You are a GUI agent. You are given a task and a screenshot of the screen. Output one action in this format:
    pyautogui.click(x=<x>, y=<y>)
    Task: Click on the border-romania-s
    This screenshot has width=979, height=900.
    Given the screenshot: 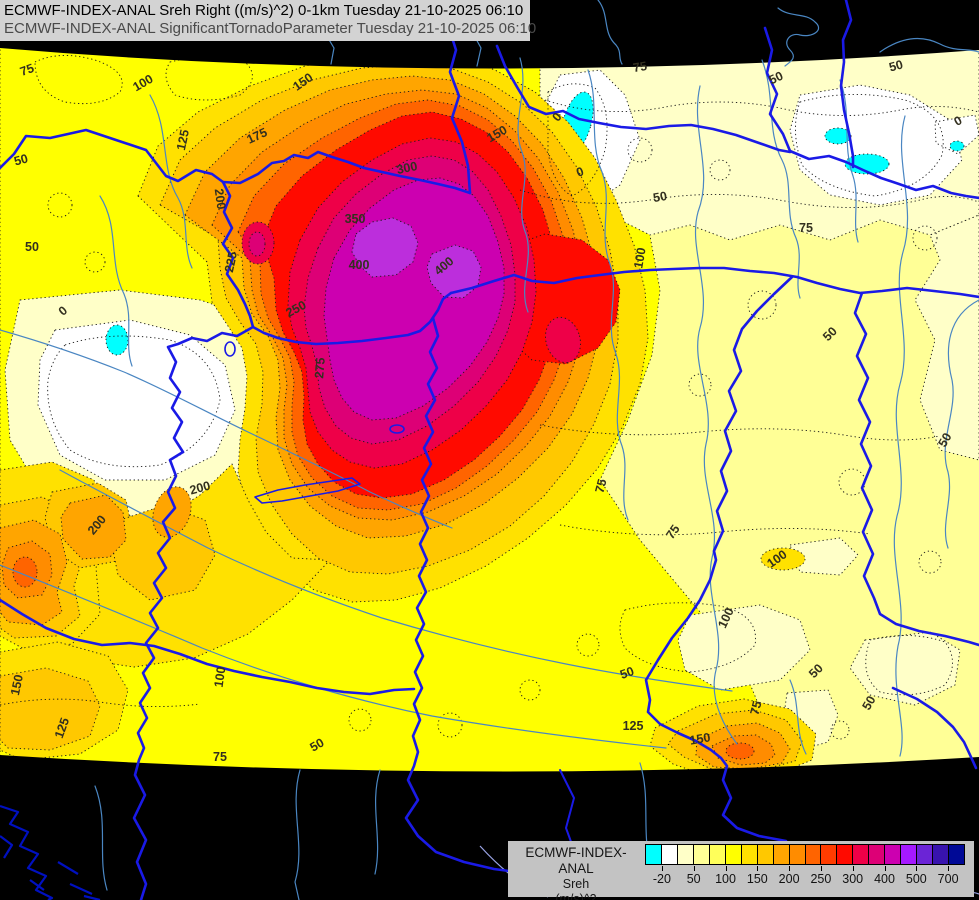 What is the action you would take?
    pyautogui.click(x=934, y=728)
    